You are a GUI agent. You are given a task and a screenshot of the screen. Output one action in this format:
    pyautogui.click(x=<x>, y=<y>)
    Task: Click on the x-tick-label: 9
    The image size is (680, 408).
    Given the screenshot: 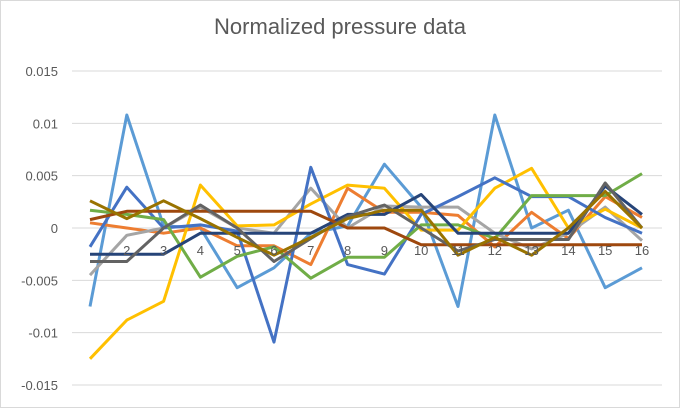 What is the action you would take?
    pyautogui.click(x=384, y=250)
    